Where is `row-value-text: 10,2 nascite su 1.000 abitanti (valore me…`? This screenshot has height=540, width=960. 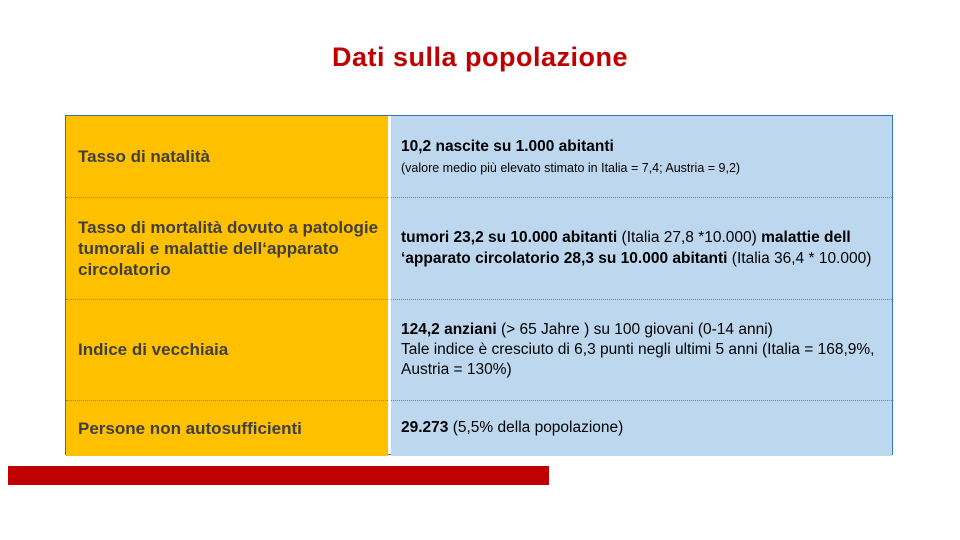 row-value-text: 10,2 nascite su 1.000 abitanti (valore me… is located at coordinates (641, 156).